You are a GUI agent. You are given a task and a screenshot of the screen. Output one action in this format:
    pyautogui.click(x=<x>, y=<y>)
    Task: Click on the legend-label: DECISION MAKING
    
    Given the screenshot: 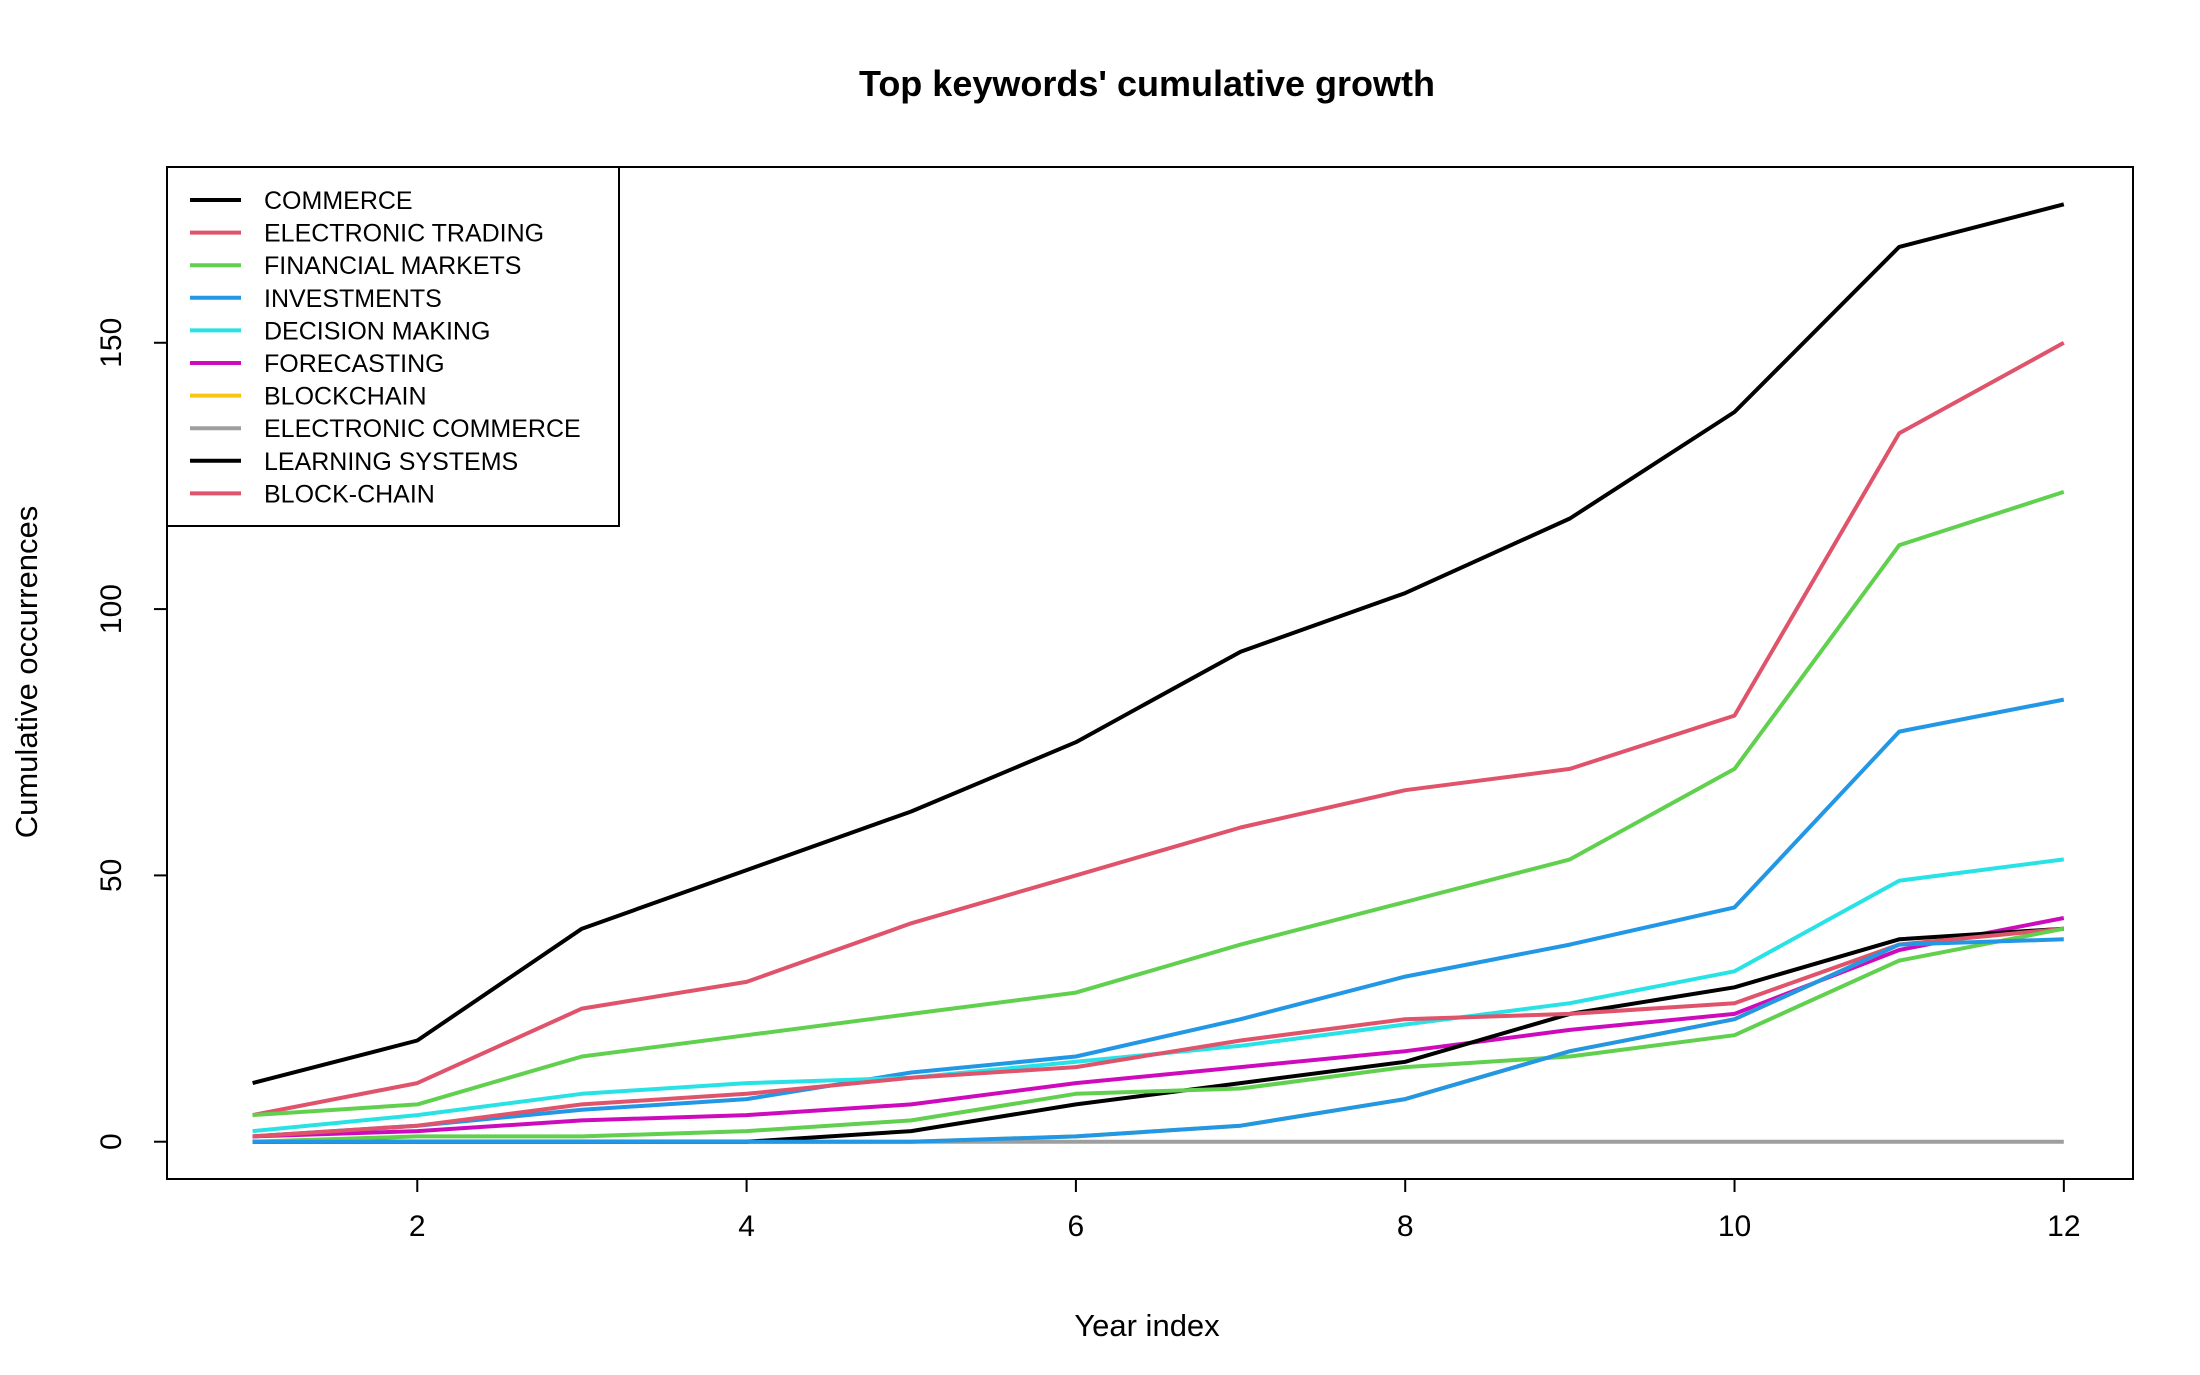 What is the action you would take?
    pyautogui.click(x=377, y=331)
    